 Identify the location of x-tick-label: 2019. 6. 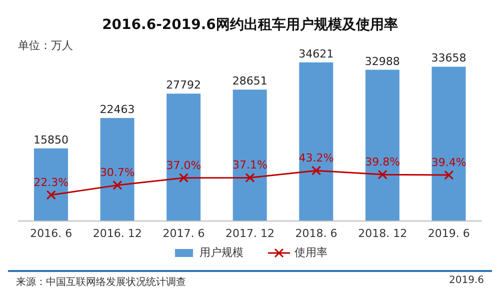
(449, 233).